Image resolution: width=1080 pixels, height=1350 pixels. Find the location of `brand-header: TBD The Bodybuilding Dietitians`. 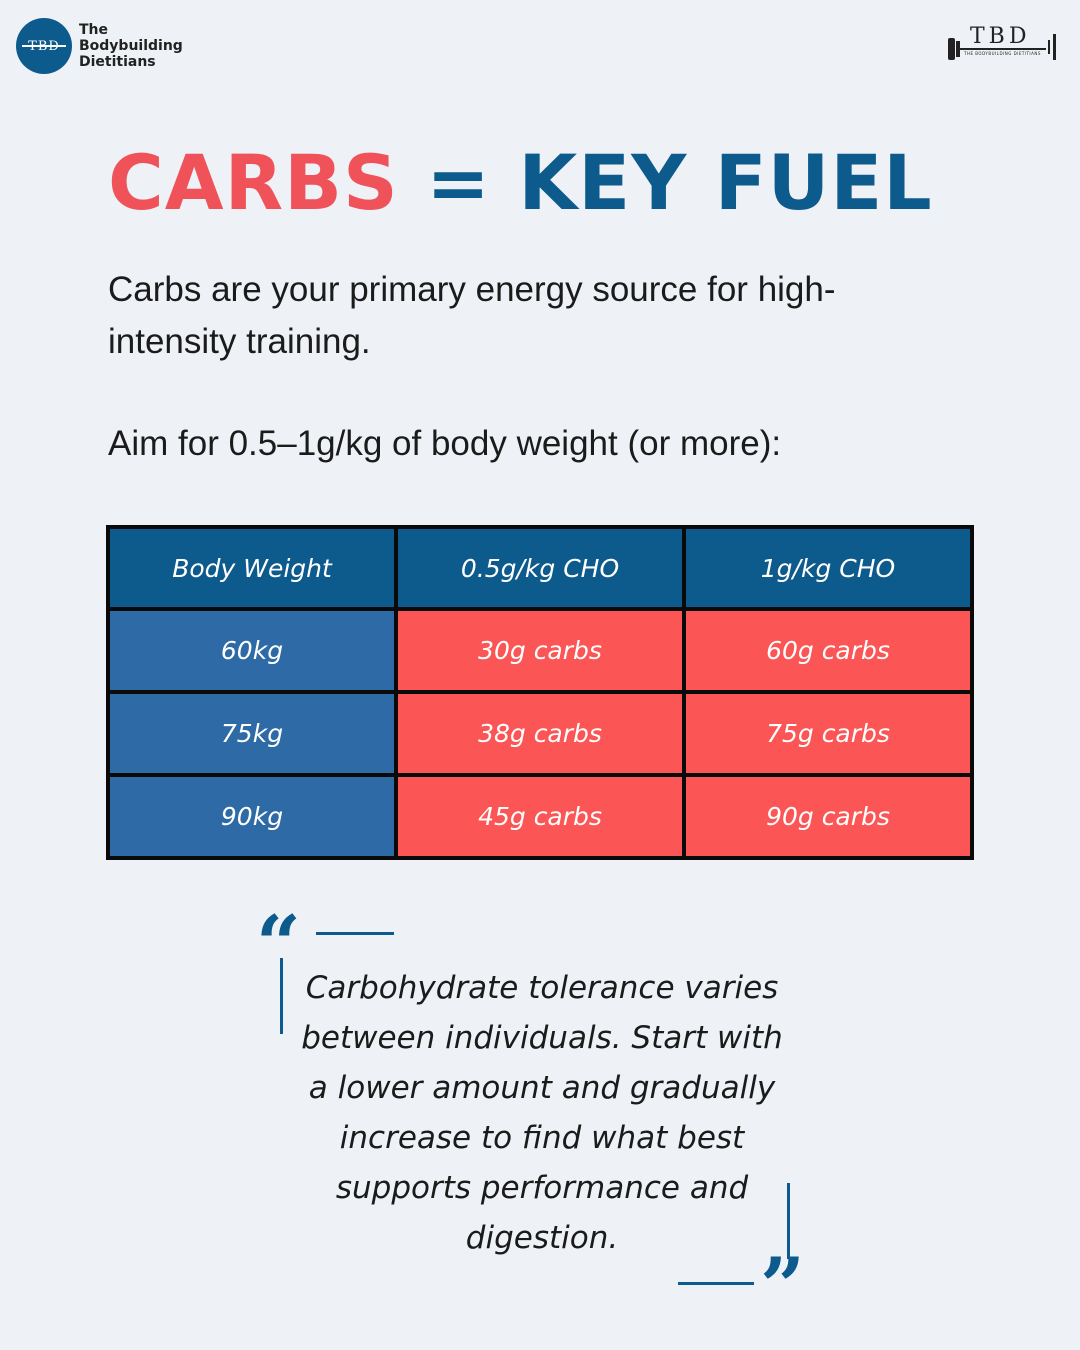

brand-header: TBD The Bodybuilding Dietitians is located at coordinates (99, 46).